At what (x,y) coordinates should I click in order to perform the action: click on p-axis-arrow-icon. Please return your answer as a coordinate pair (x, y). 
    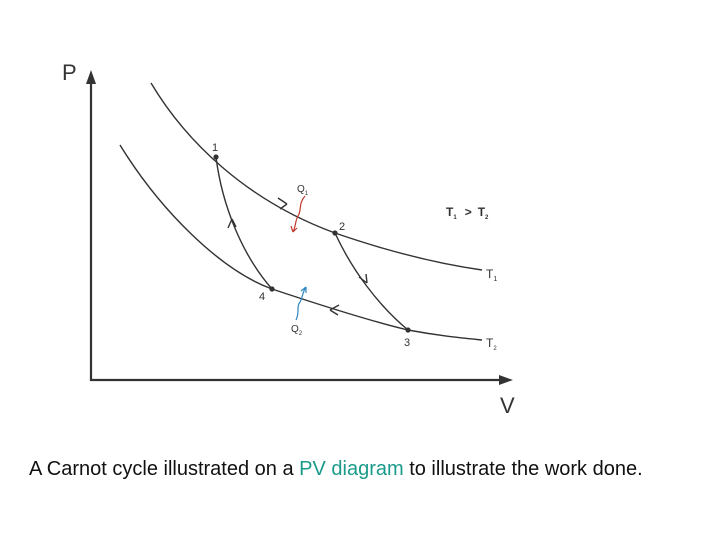
    Looking at the image, I should click on (91, 77).